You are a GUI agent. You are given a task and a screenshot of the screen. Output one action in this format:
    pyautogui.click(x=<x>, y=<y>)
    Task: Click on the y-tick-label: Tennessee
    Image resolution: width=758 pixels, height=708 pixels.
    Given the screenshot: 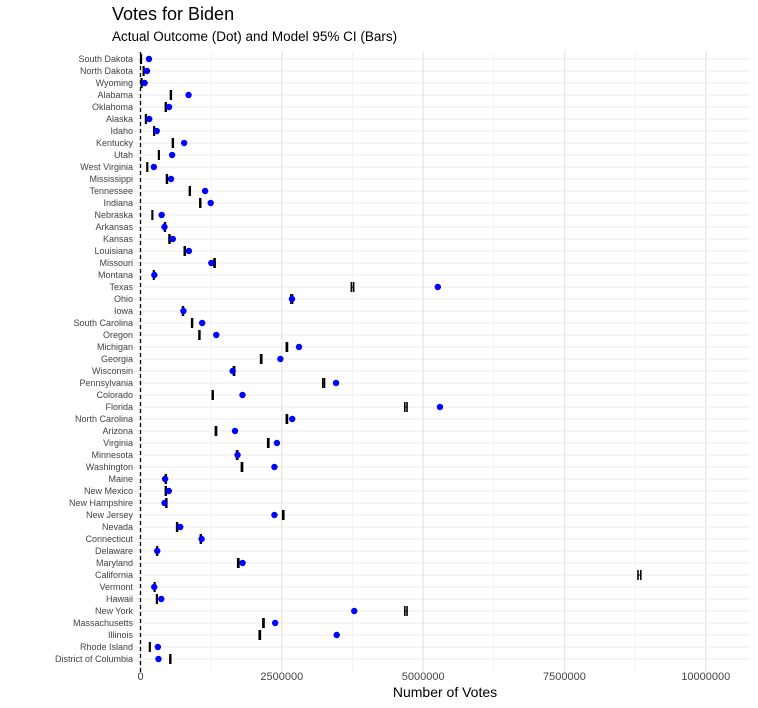 What is the action you would take?
    pyautogui.click(x=111, y=191)
    